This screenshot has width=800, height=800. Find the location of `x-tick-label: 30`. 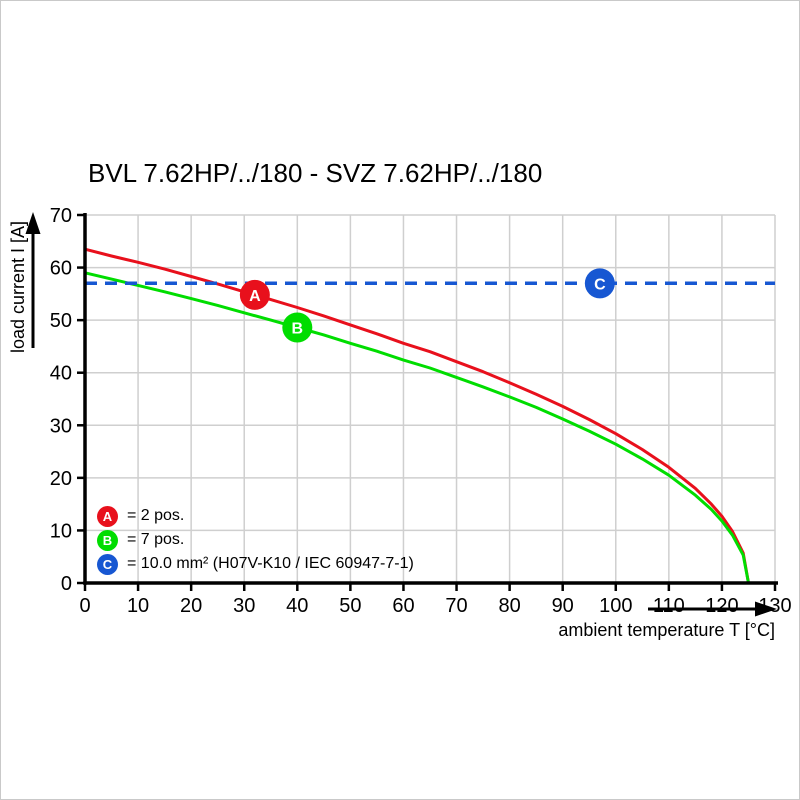

x-tick-label: 30 is located at coordinates (244, 606).